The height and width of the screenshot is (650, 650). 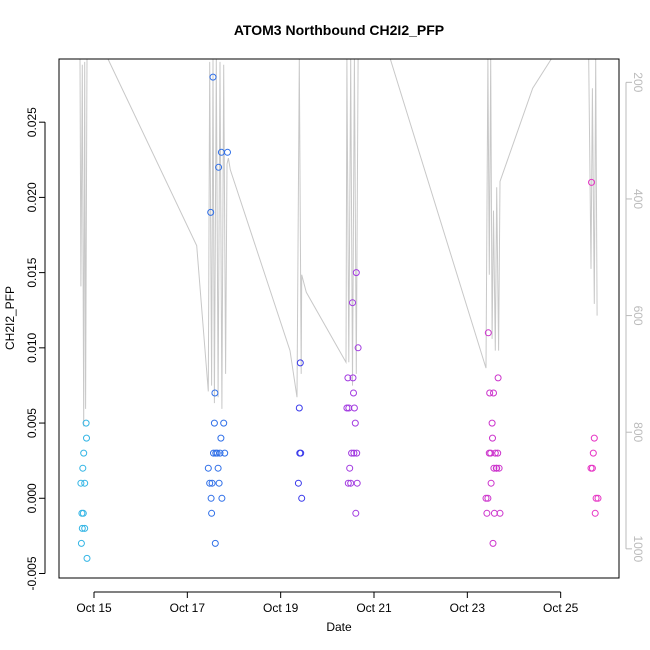 What do you see at coordinates (638, 82) in the screenshot?
I see `right-tick-label: 200` at bounding box center [638, 82].